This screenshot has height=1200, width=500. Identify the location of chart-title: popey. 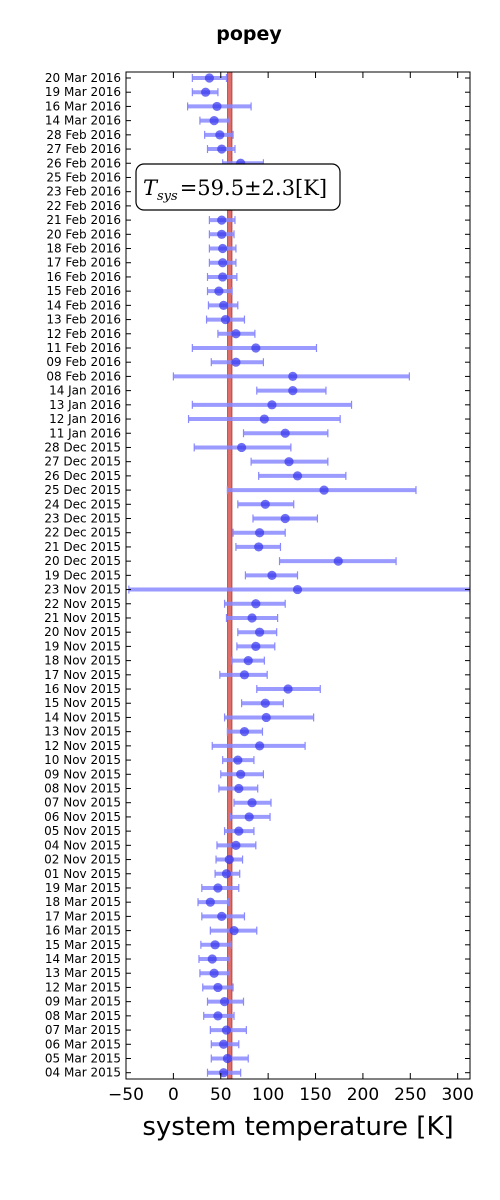
(249, 34).